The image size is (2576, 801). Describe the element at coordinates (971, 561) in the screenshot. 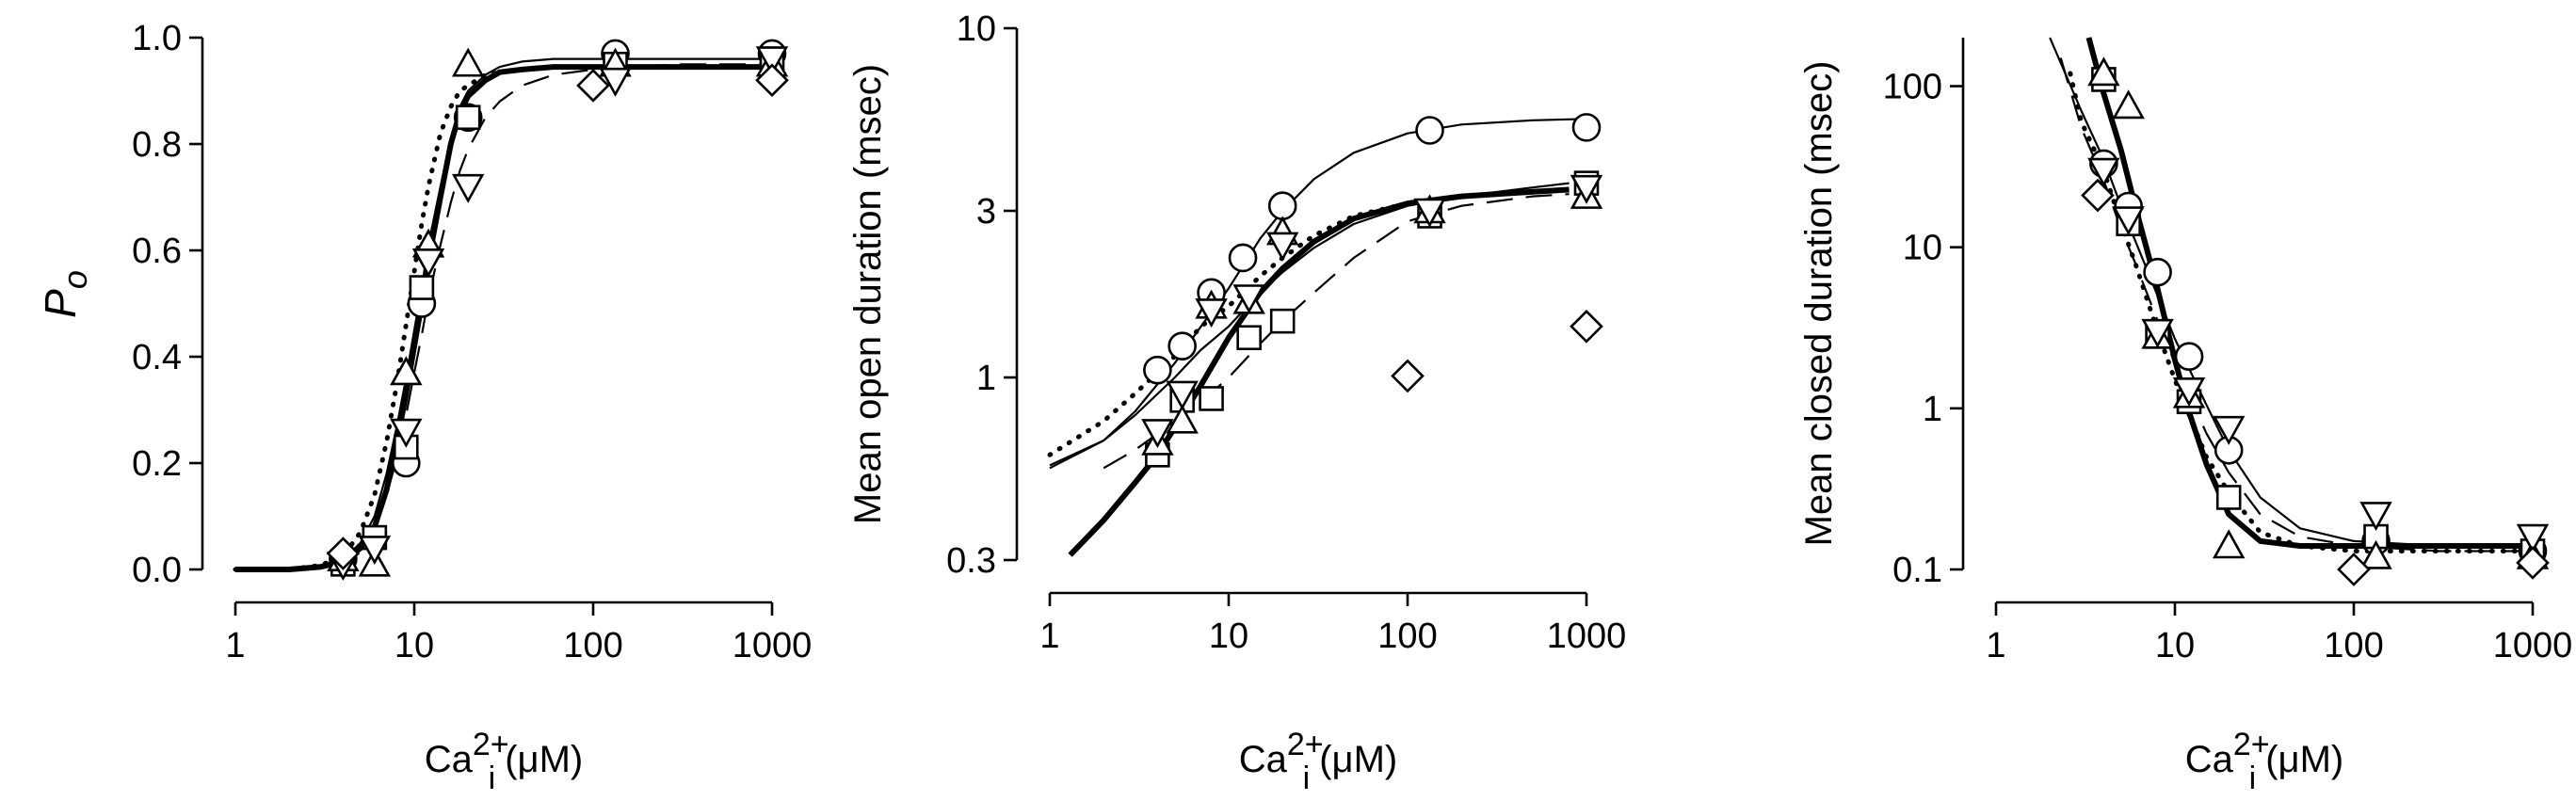

I see `y-tick-label: 0.3` at that location.